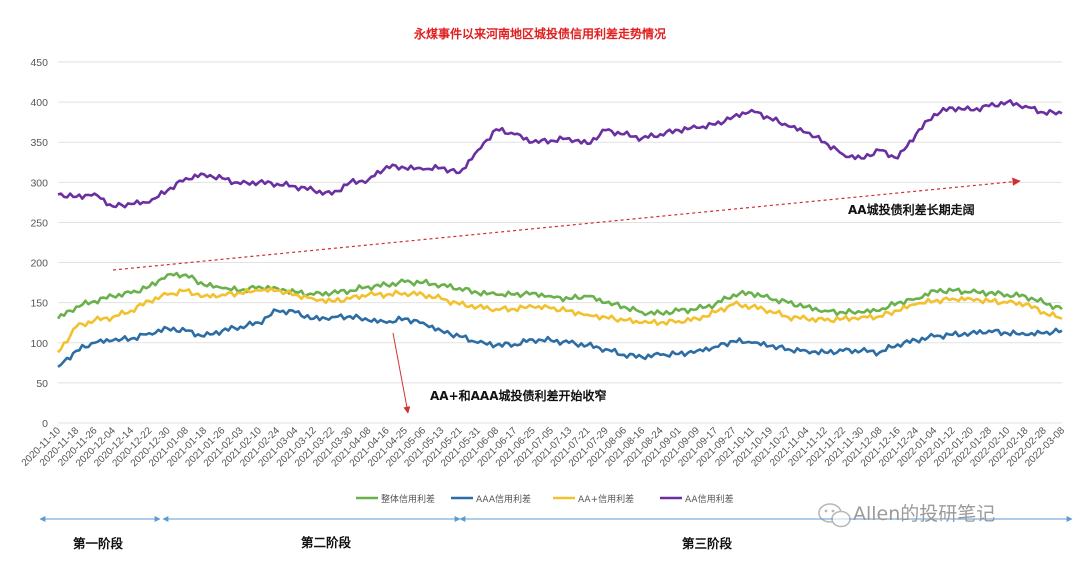 Image resolution: width=1080 pixels, height=561 pixels. What do you see at coordinates (566, 224) in the screenshot?
I see `aa-widening-arrow` at bounding box center [566, 224].